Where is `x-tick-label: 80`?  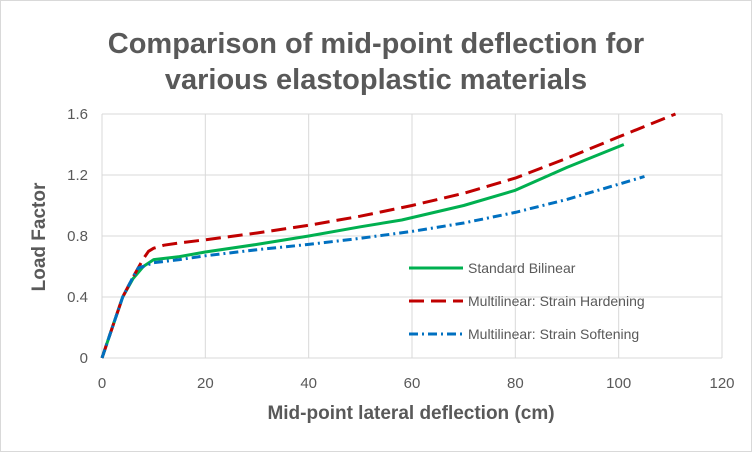 x-tick-label: 80 is located at coordinates (515, 383).